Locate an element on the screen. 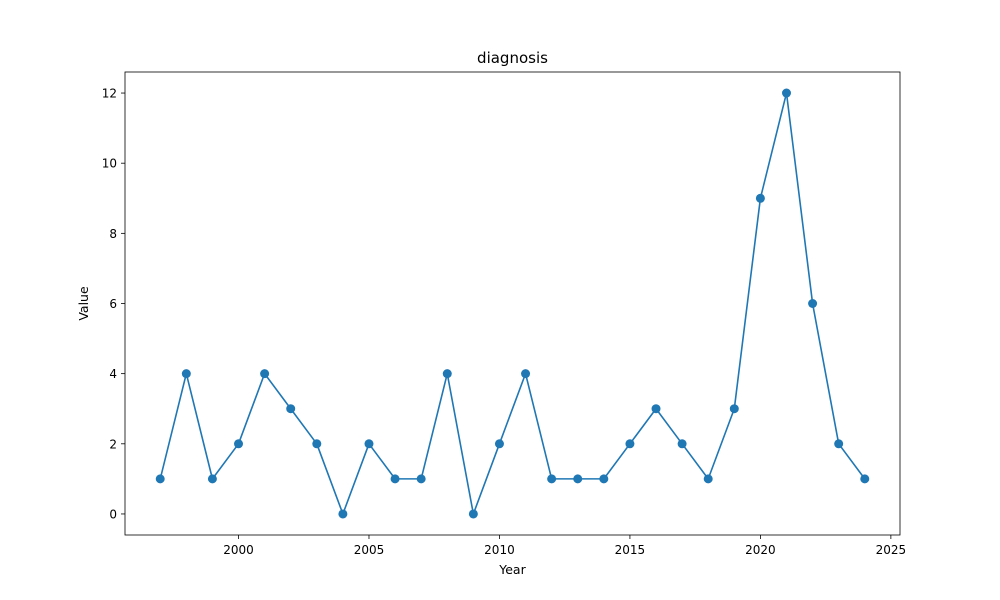  y-tick-label: 6 is located at coordinates (113, 304).